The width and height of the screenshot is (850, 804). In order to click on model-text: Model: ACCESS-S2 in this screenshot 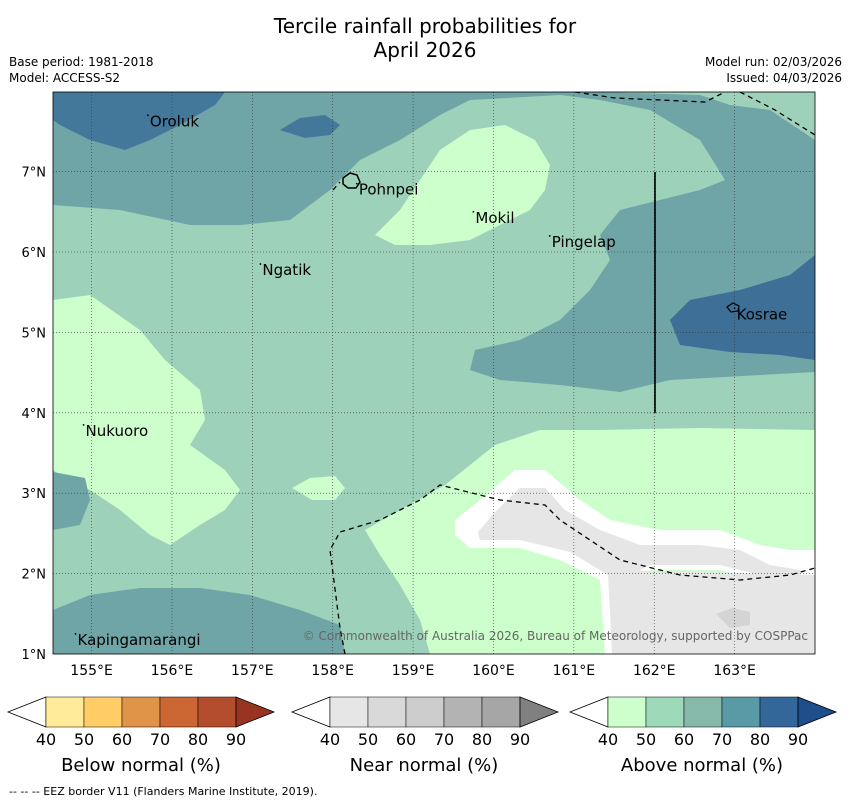, I will do `click(65, 78)`.